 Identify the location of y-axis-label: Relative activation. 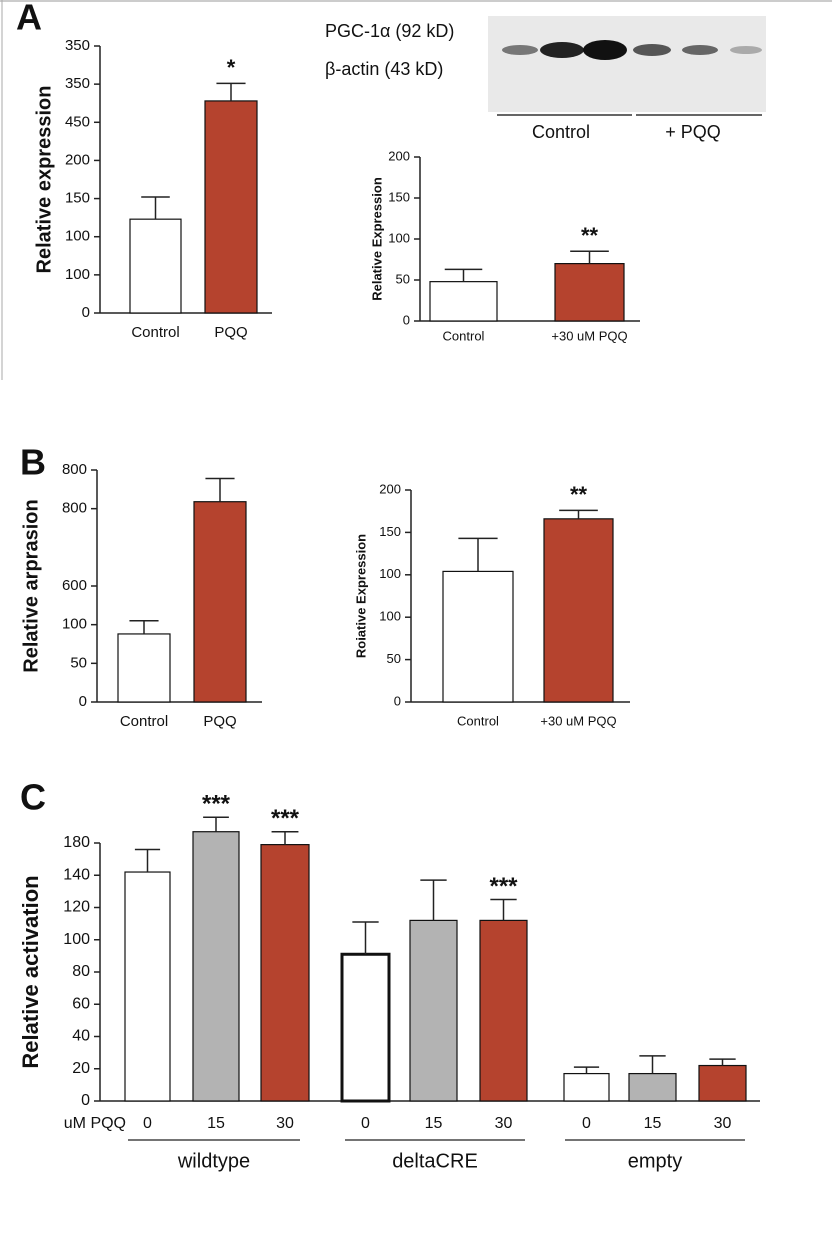
(30, 971).